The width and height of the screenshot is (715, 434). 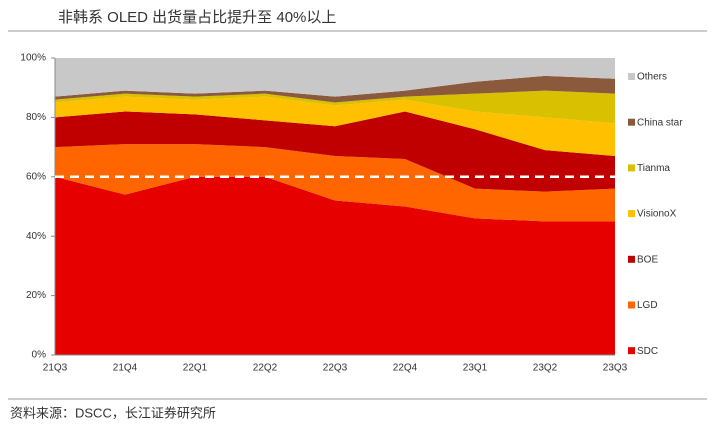 What do you see at coordinates (652, 77) in the screenshot?
I see `legend-label: Others` at bounding box center [652, 77].